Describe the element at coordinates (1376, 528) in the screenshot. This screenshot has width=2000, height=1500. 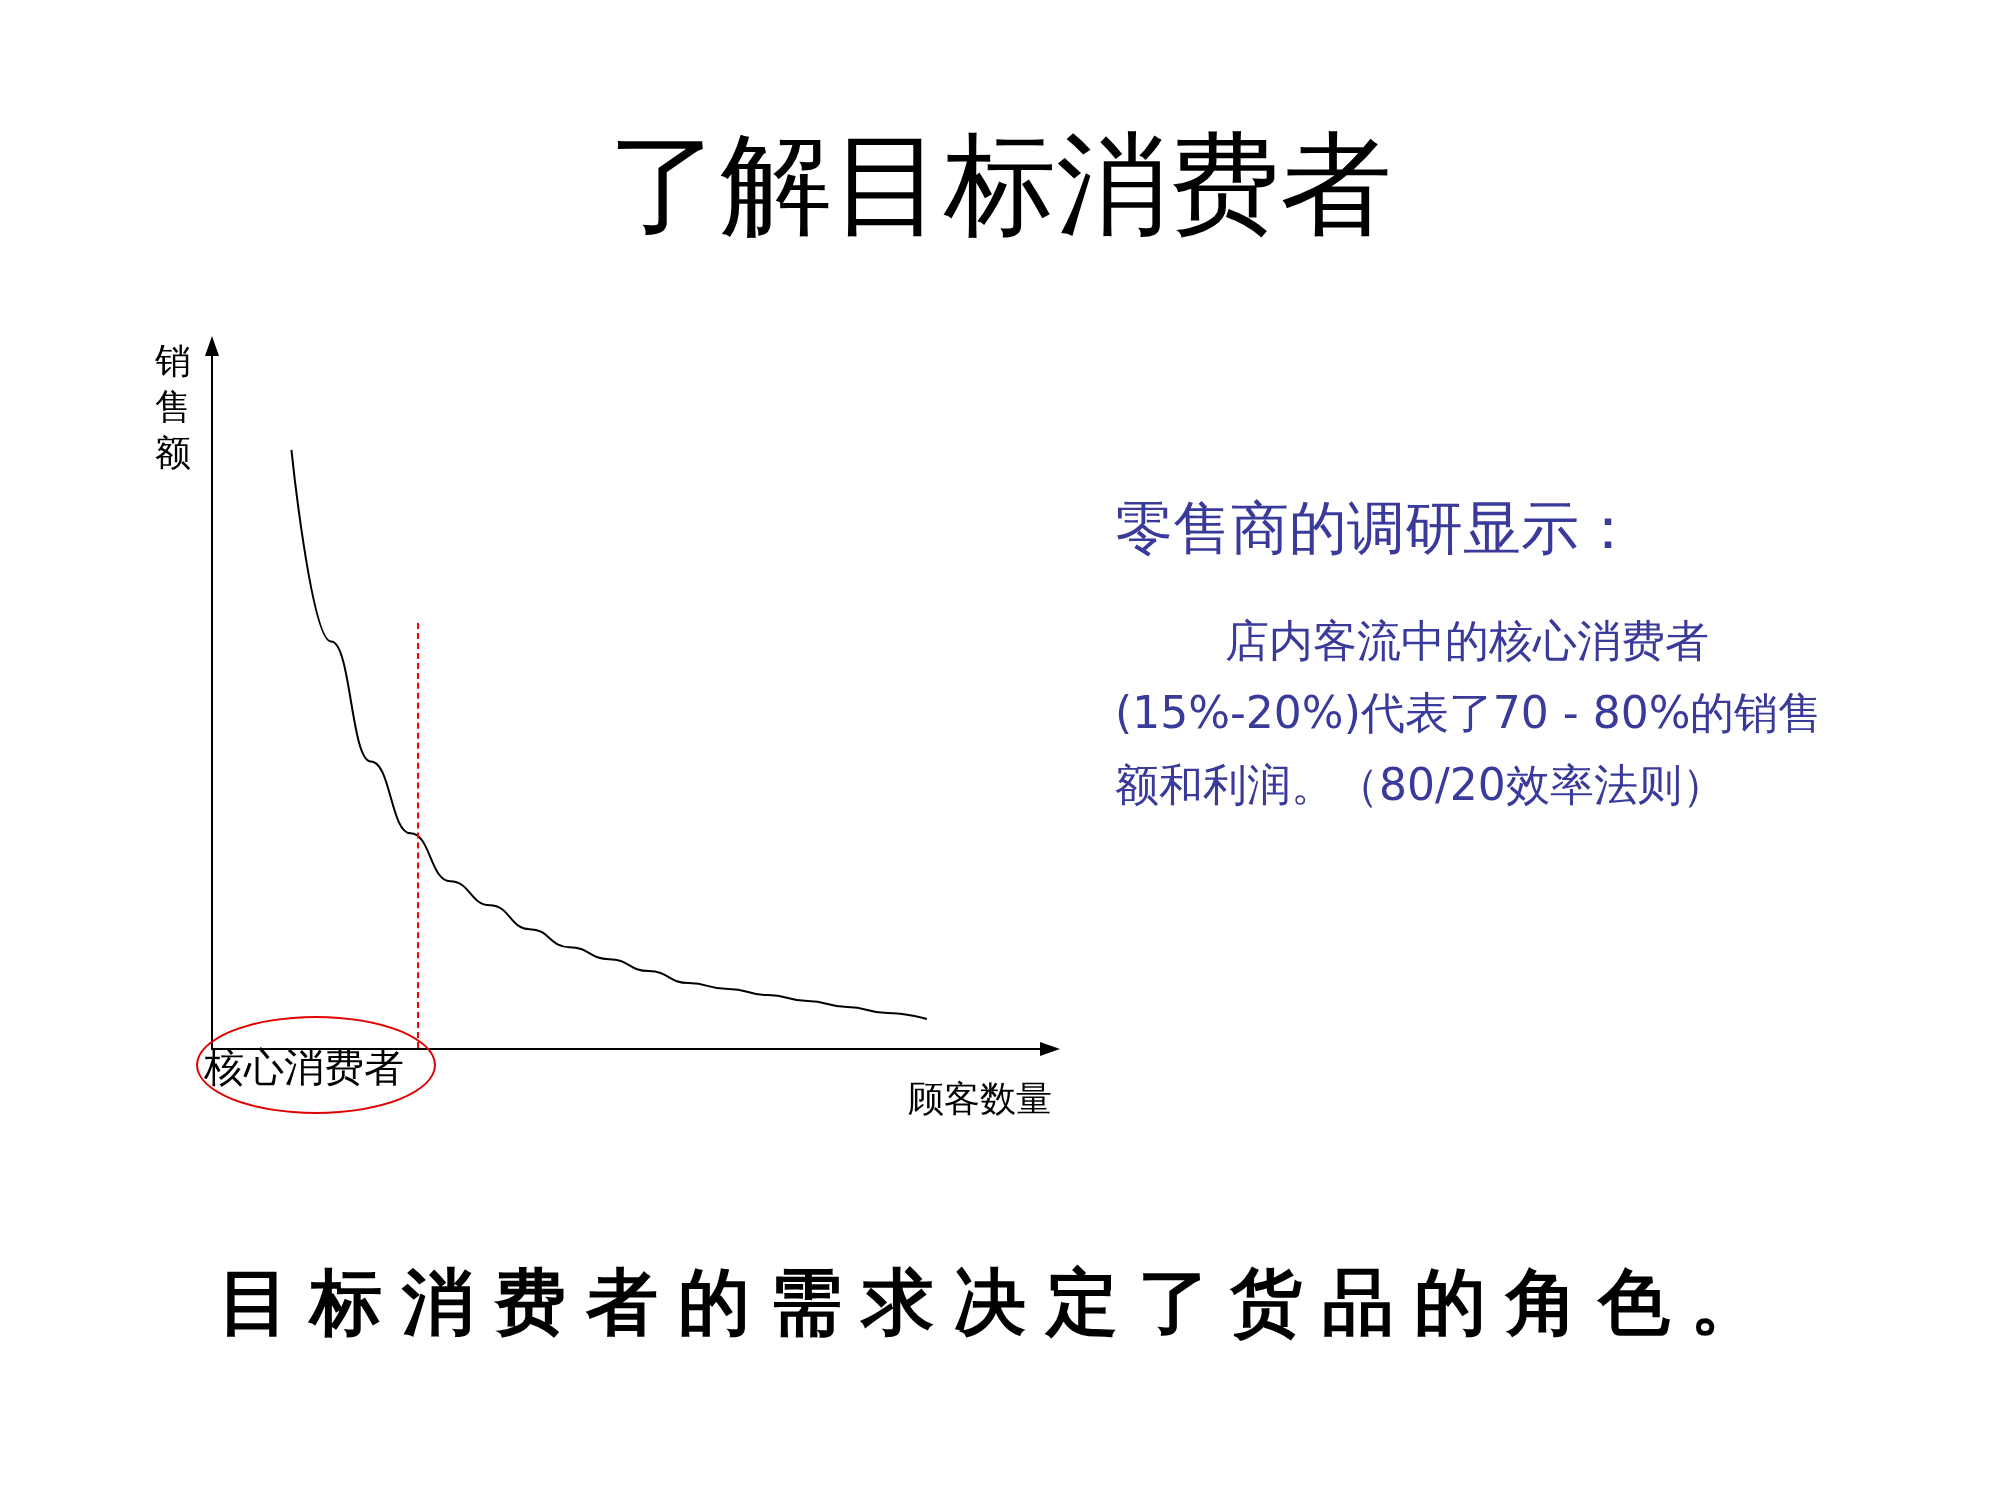
I see `text: 零售商的调研显示：` at that location.